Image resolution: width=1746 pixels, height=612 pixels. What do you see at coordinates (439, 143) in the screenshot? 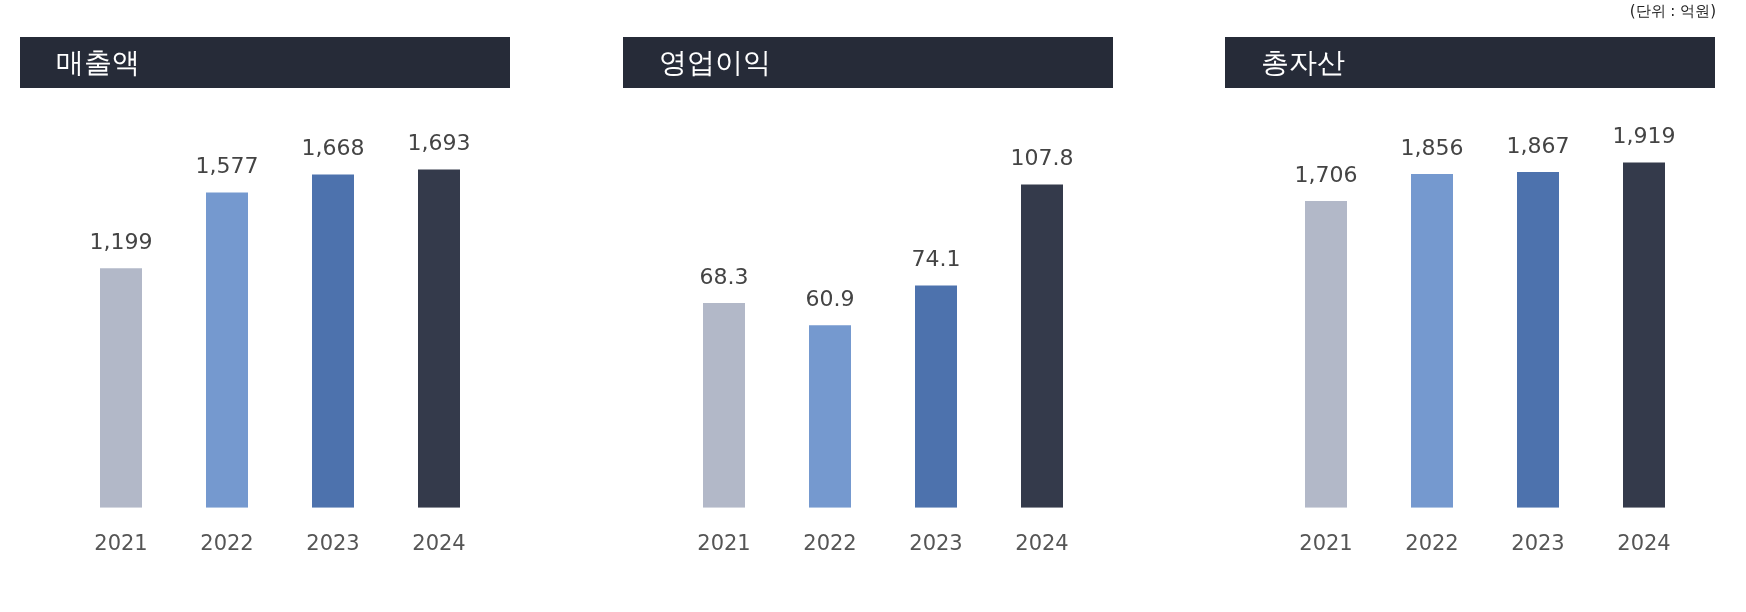
I see `data-label: 1,693` at bounding box center [439, 143].